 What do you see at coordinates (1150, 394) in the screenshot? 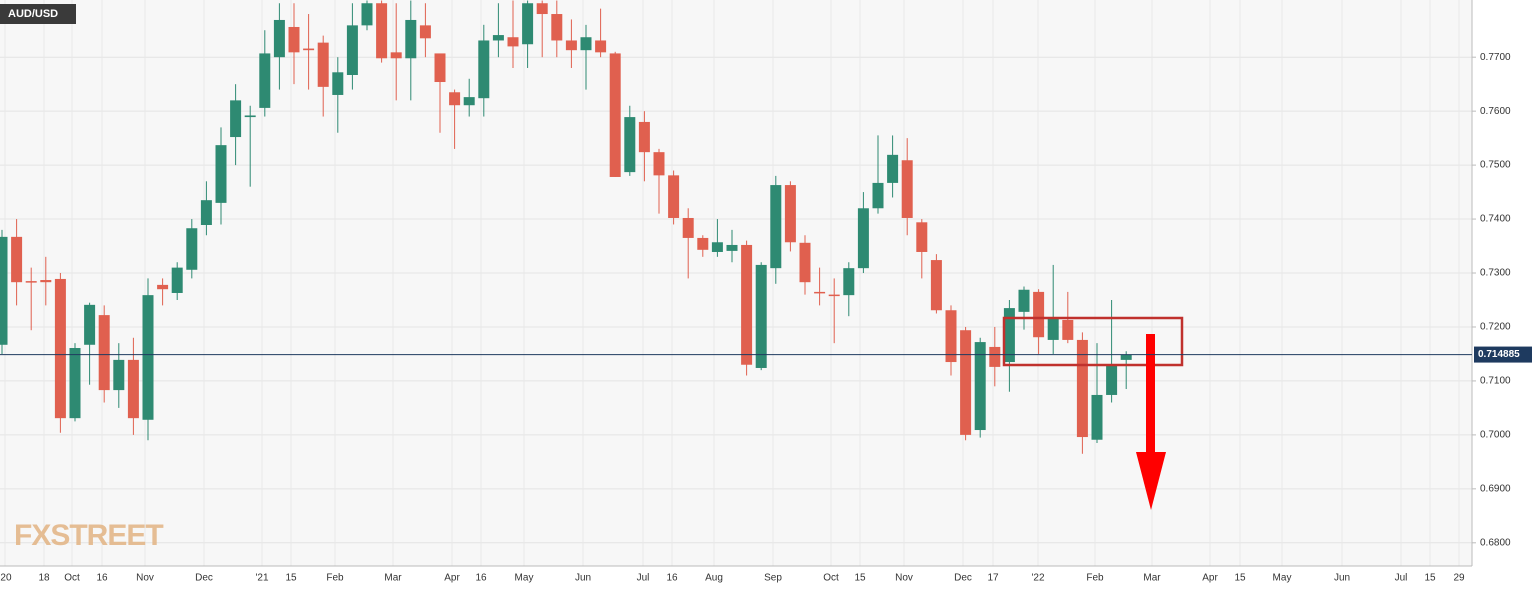
I see `arrow-shaft` at bounding box center [1150, 394].